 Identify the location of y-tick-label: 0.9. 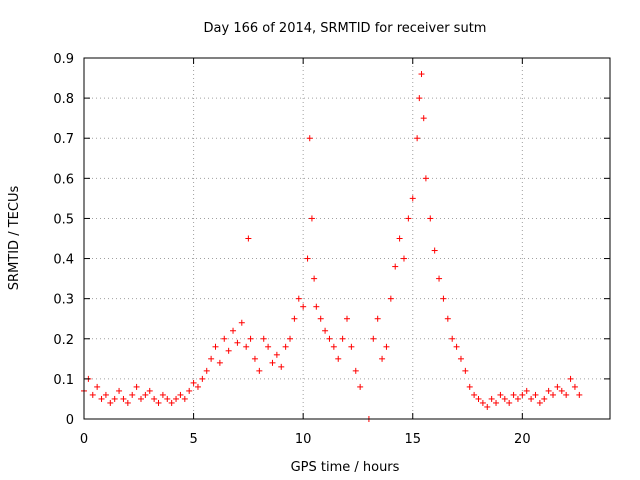
(63, 59).